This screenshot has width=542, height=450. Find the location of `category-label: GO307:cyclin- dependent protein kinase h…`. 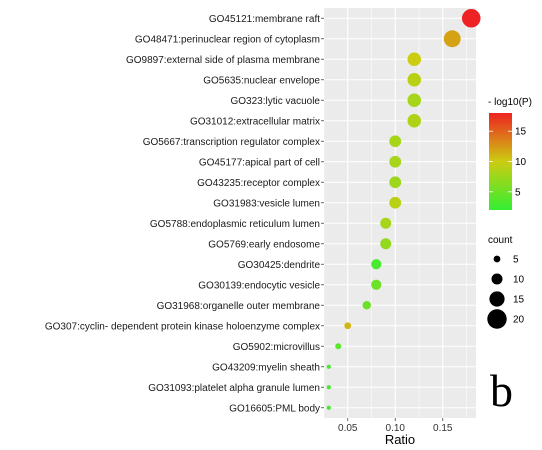

category-label: GO307:cyclin- dependent protein kinase h… is located at coordinates (182, 326).